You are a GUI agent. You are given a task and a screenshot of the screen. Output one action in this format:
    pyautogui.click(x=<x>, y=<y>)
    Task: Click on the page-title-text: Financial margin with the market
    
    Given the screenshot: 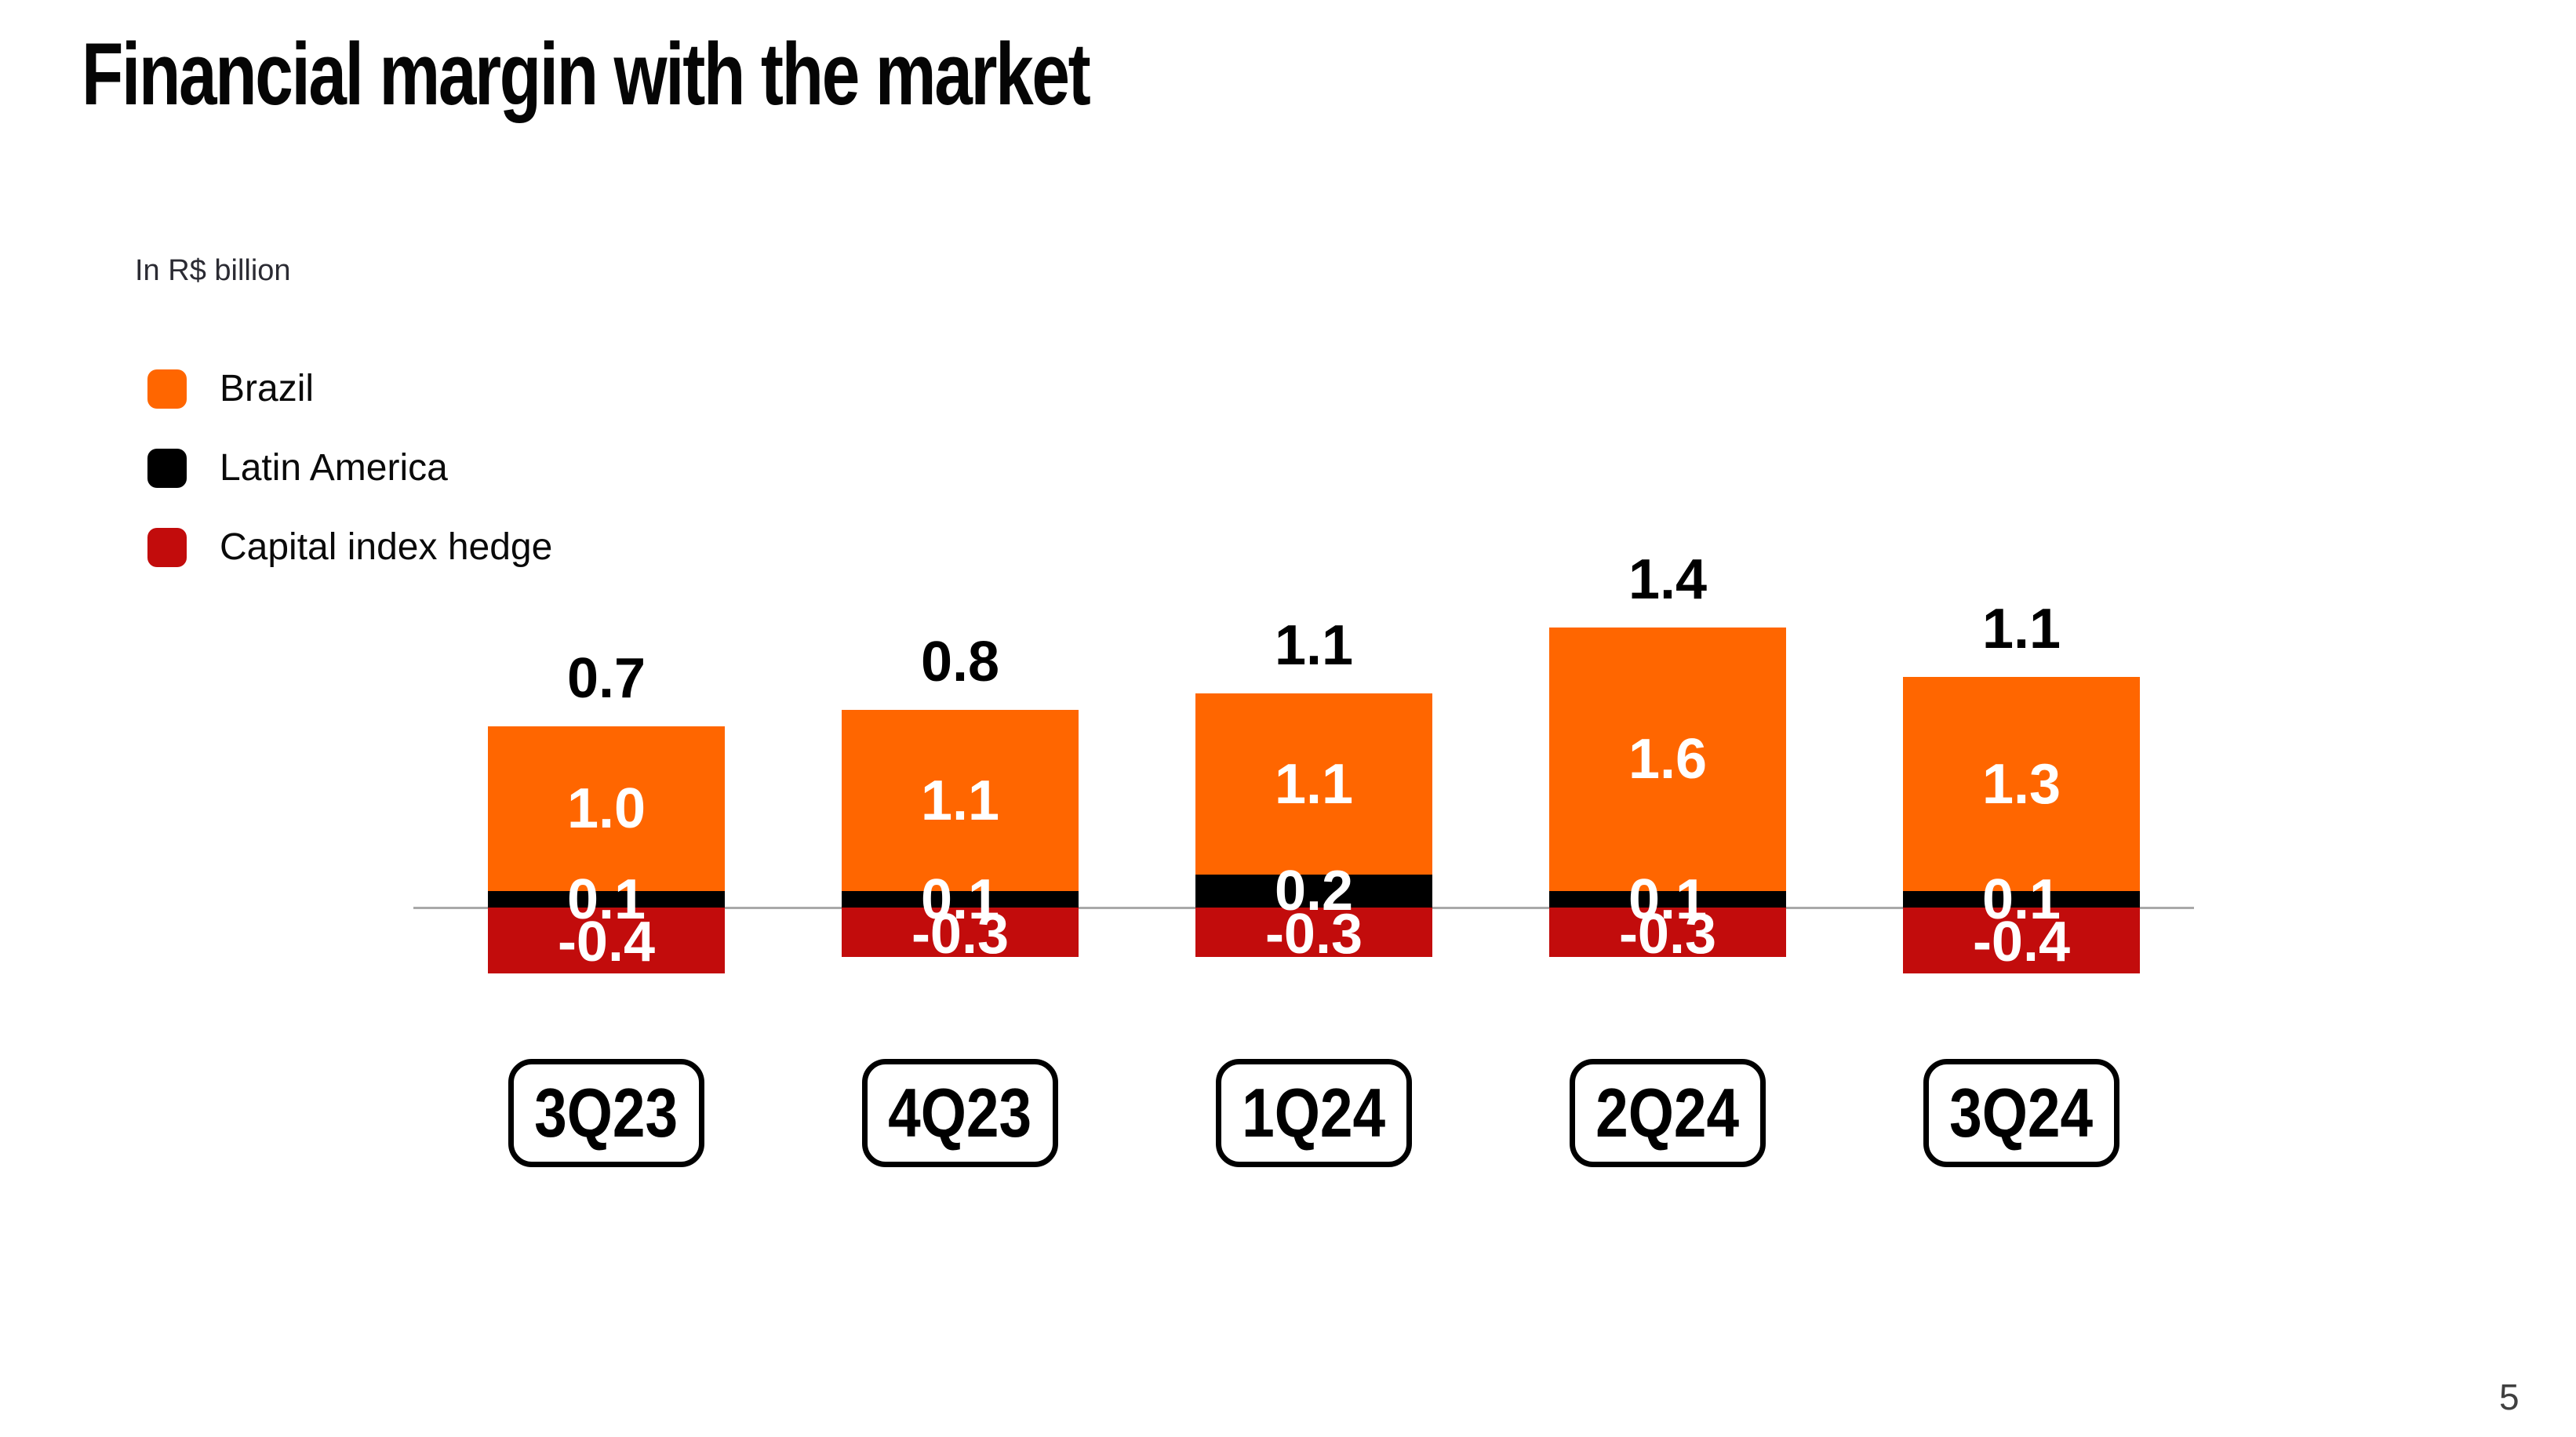 What is the action you would take?
    pyautogui.click(x=586, y=74)
    